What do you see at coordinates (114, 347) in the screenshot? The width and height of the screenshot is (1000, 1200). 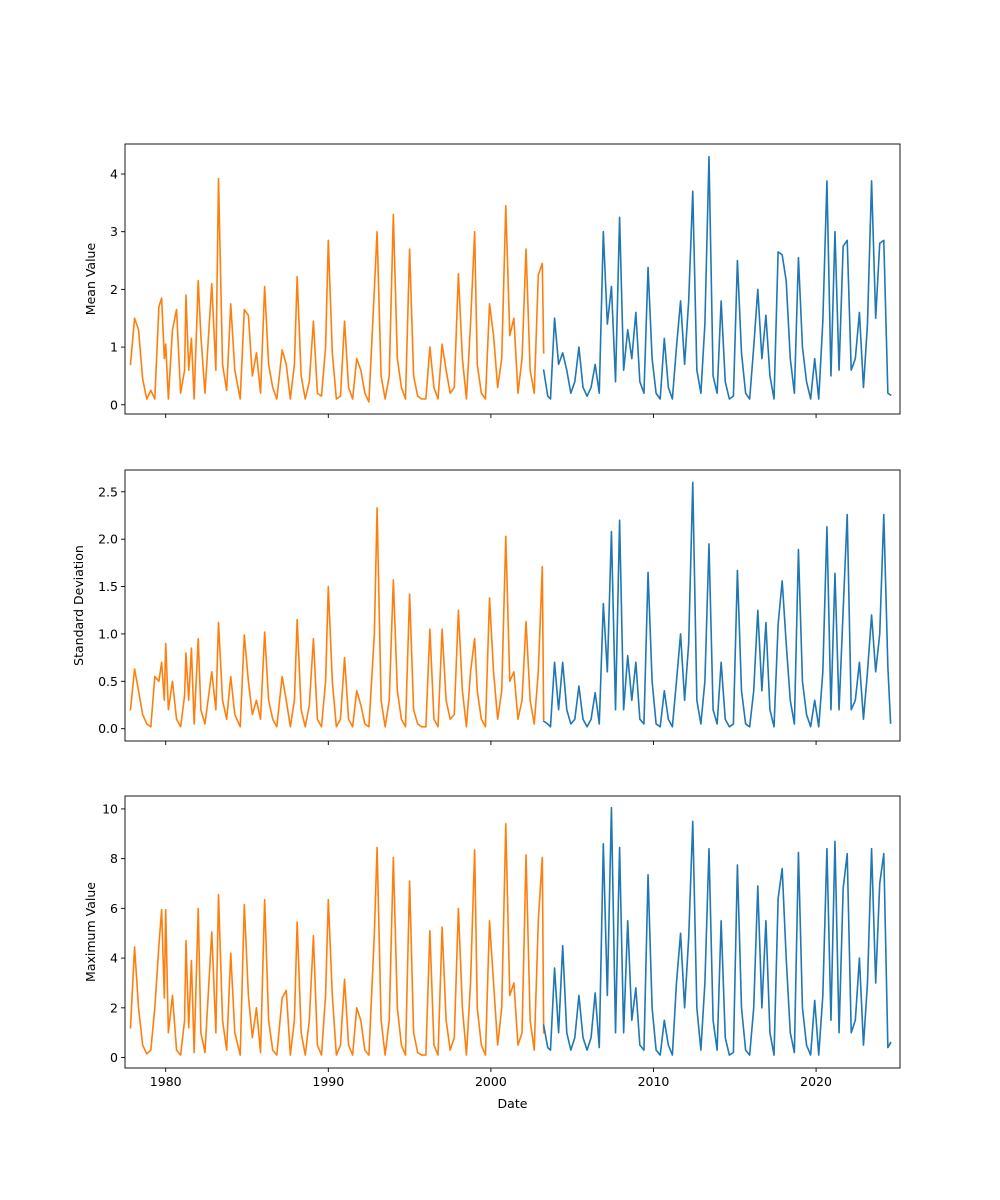 I see `y-tick-label: 1` at bounding box center [114, 347].